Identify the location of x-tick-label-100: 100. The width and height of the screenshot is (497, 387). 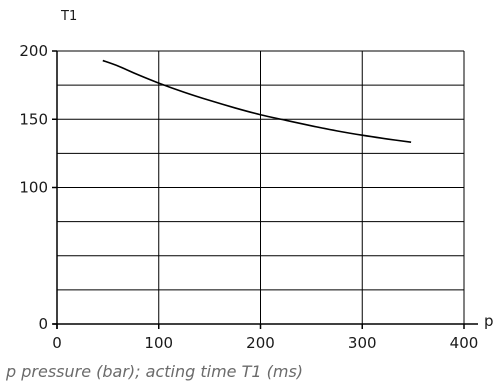
(158, 343).